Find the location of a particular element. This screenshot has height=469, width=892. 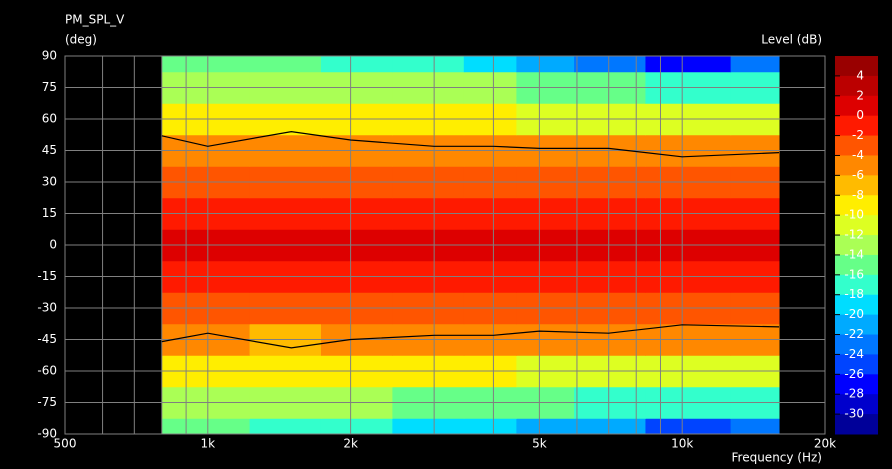

x-axis-label: Frequency (Hz) is located at coordinates (777, 458).